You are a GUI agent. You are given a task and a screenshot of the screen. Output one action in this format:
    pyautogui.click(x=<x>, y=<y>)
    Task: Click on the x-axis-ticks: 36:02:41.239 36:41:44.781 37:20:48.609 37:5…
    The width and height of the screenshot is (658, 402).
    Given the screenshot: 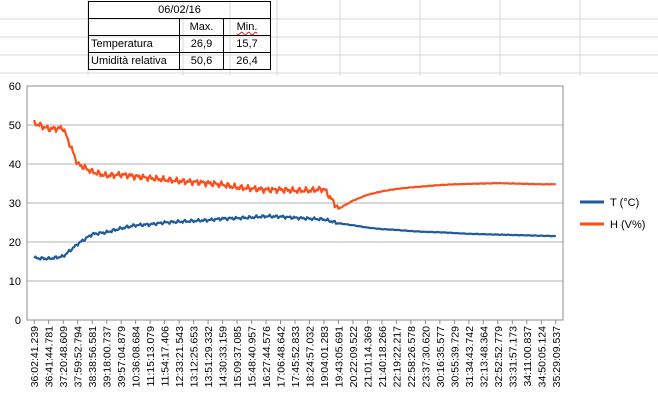 What is the action you would take?
    pyautogui.click(x=296, y=353)
    